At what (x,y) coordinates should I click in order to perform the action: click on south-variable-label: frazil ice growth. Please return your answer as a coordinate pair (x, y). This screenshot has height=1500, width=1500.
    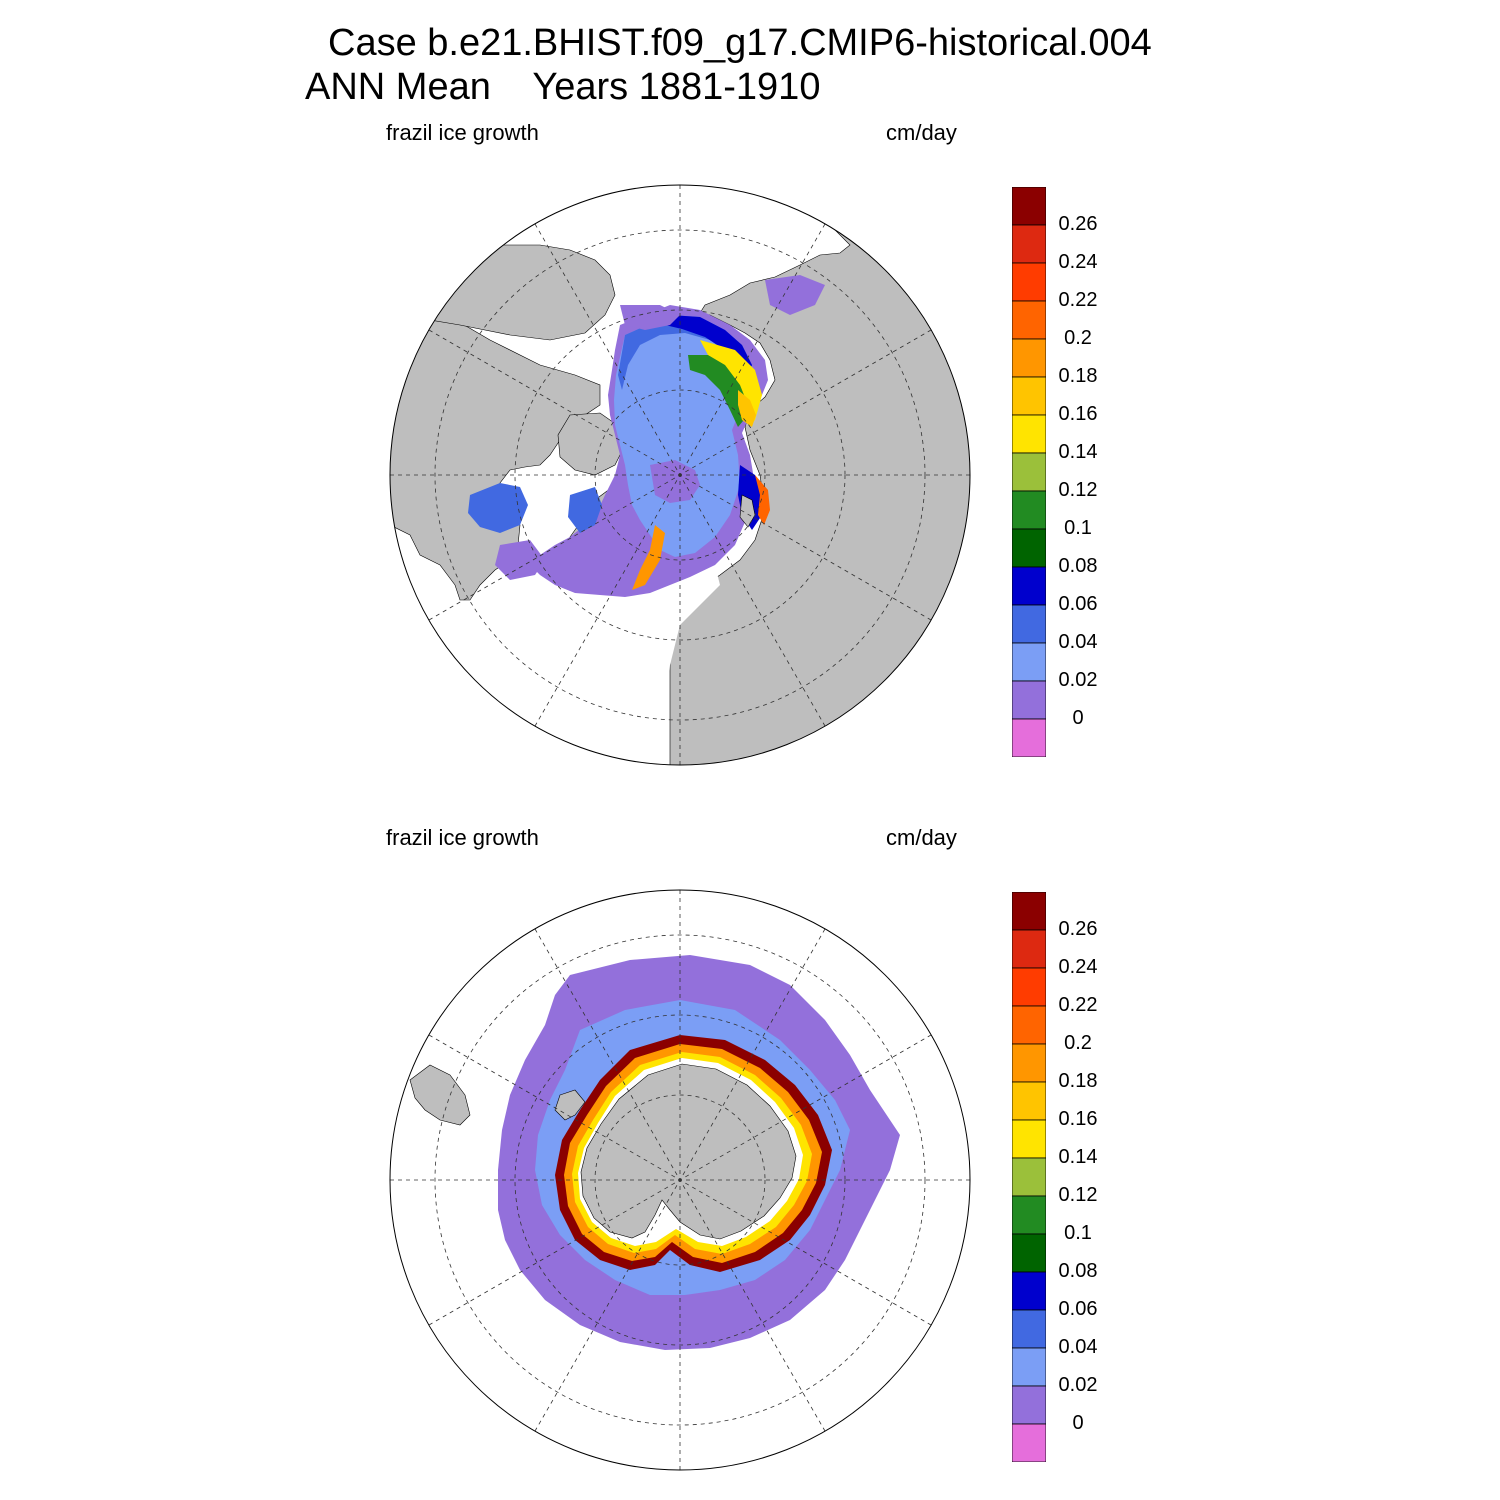
    Looking at the image, I should click on (462, 837).